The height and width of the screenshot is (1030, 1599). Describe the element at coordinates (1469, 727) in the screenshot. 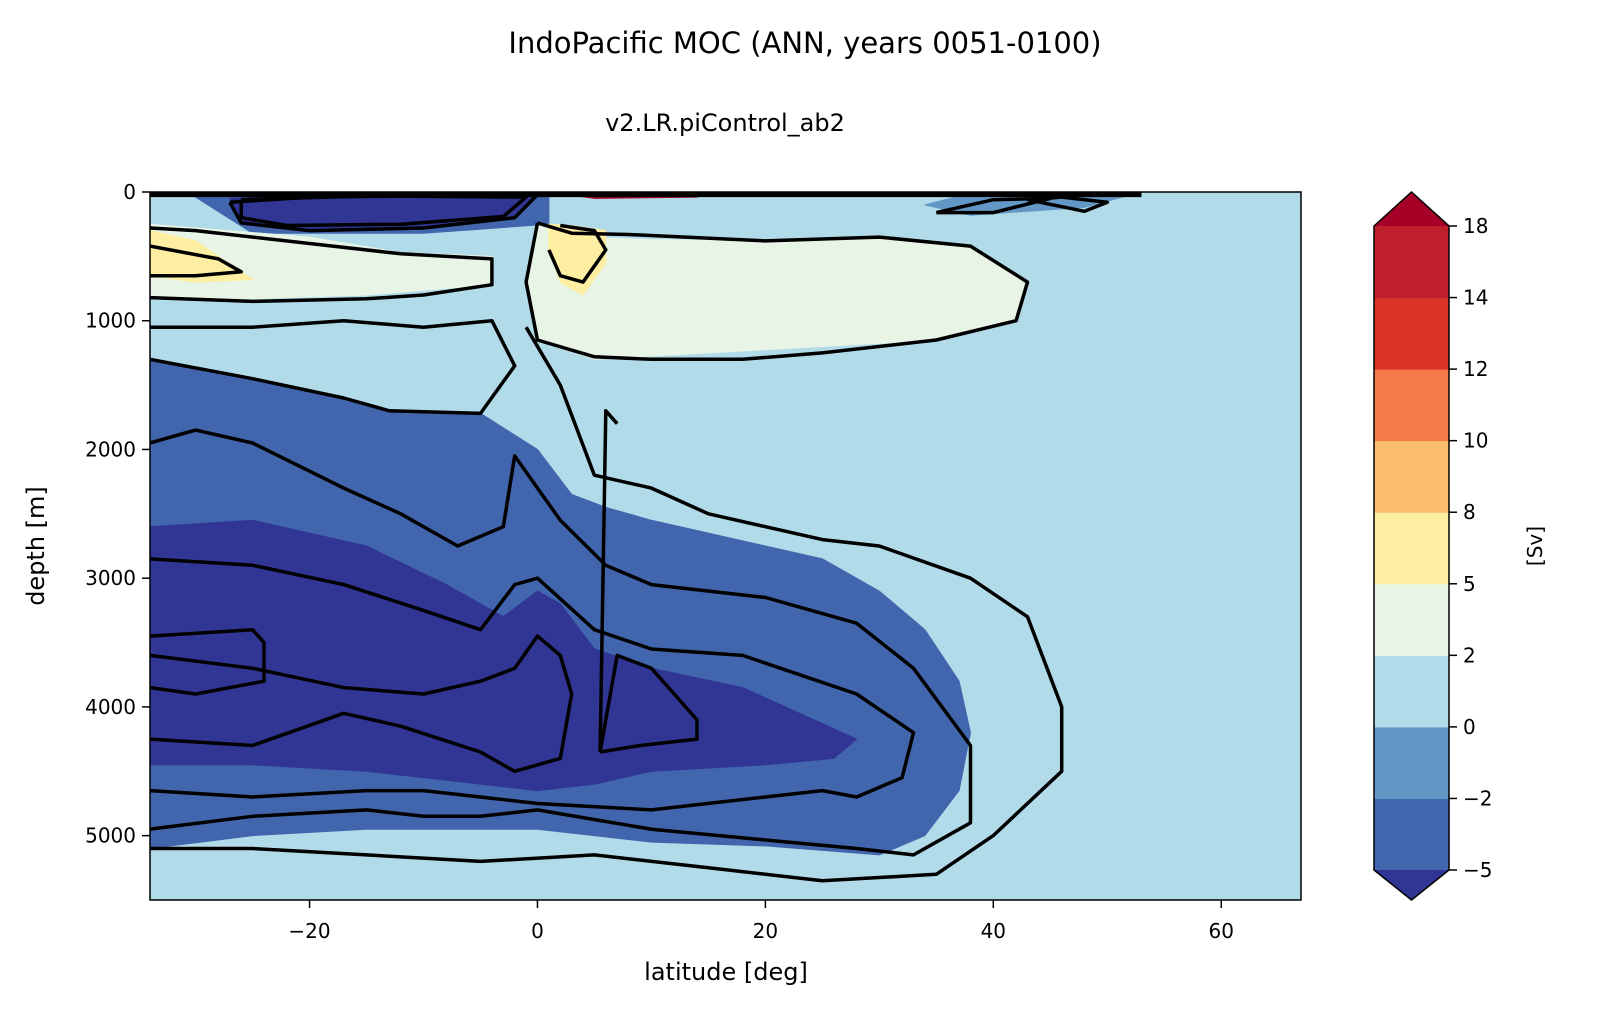

I see `colorbar-tick-label: 0` at that location.